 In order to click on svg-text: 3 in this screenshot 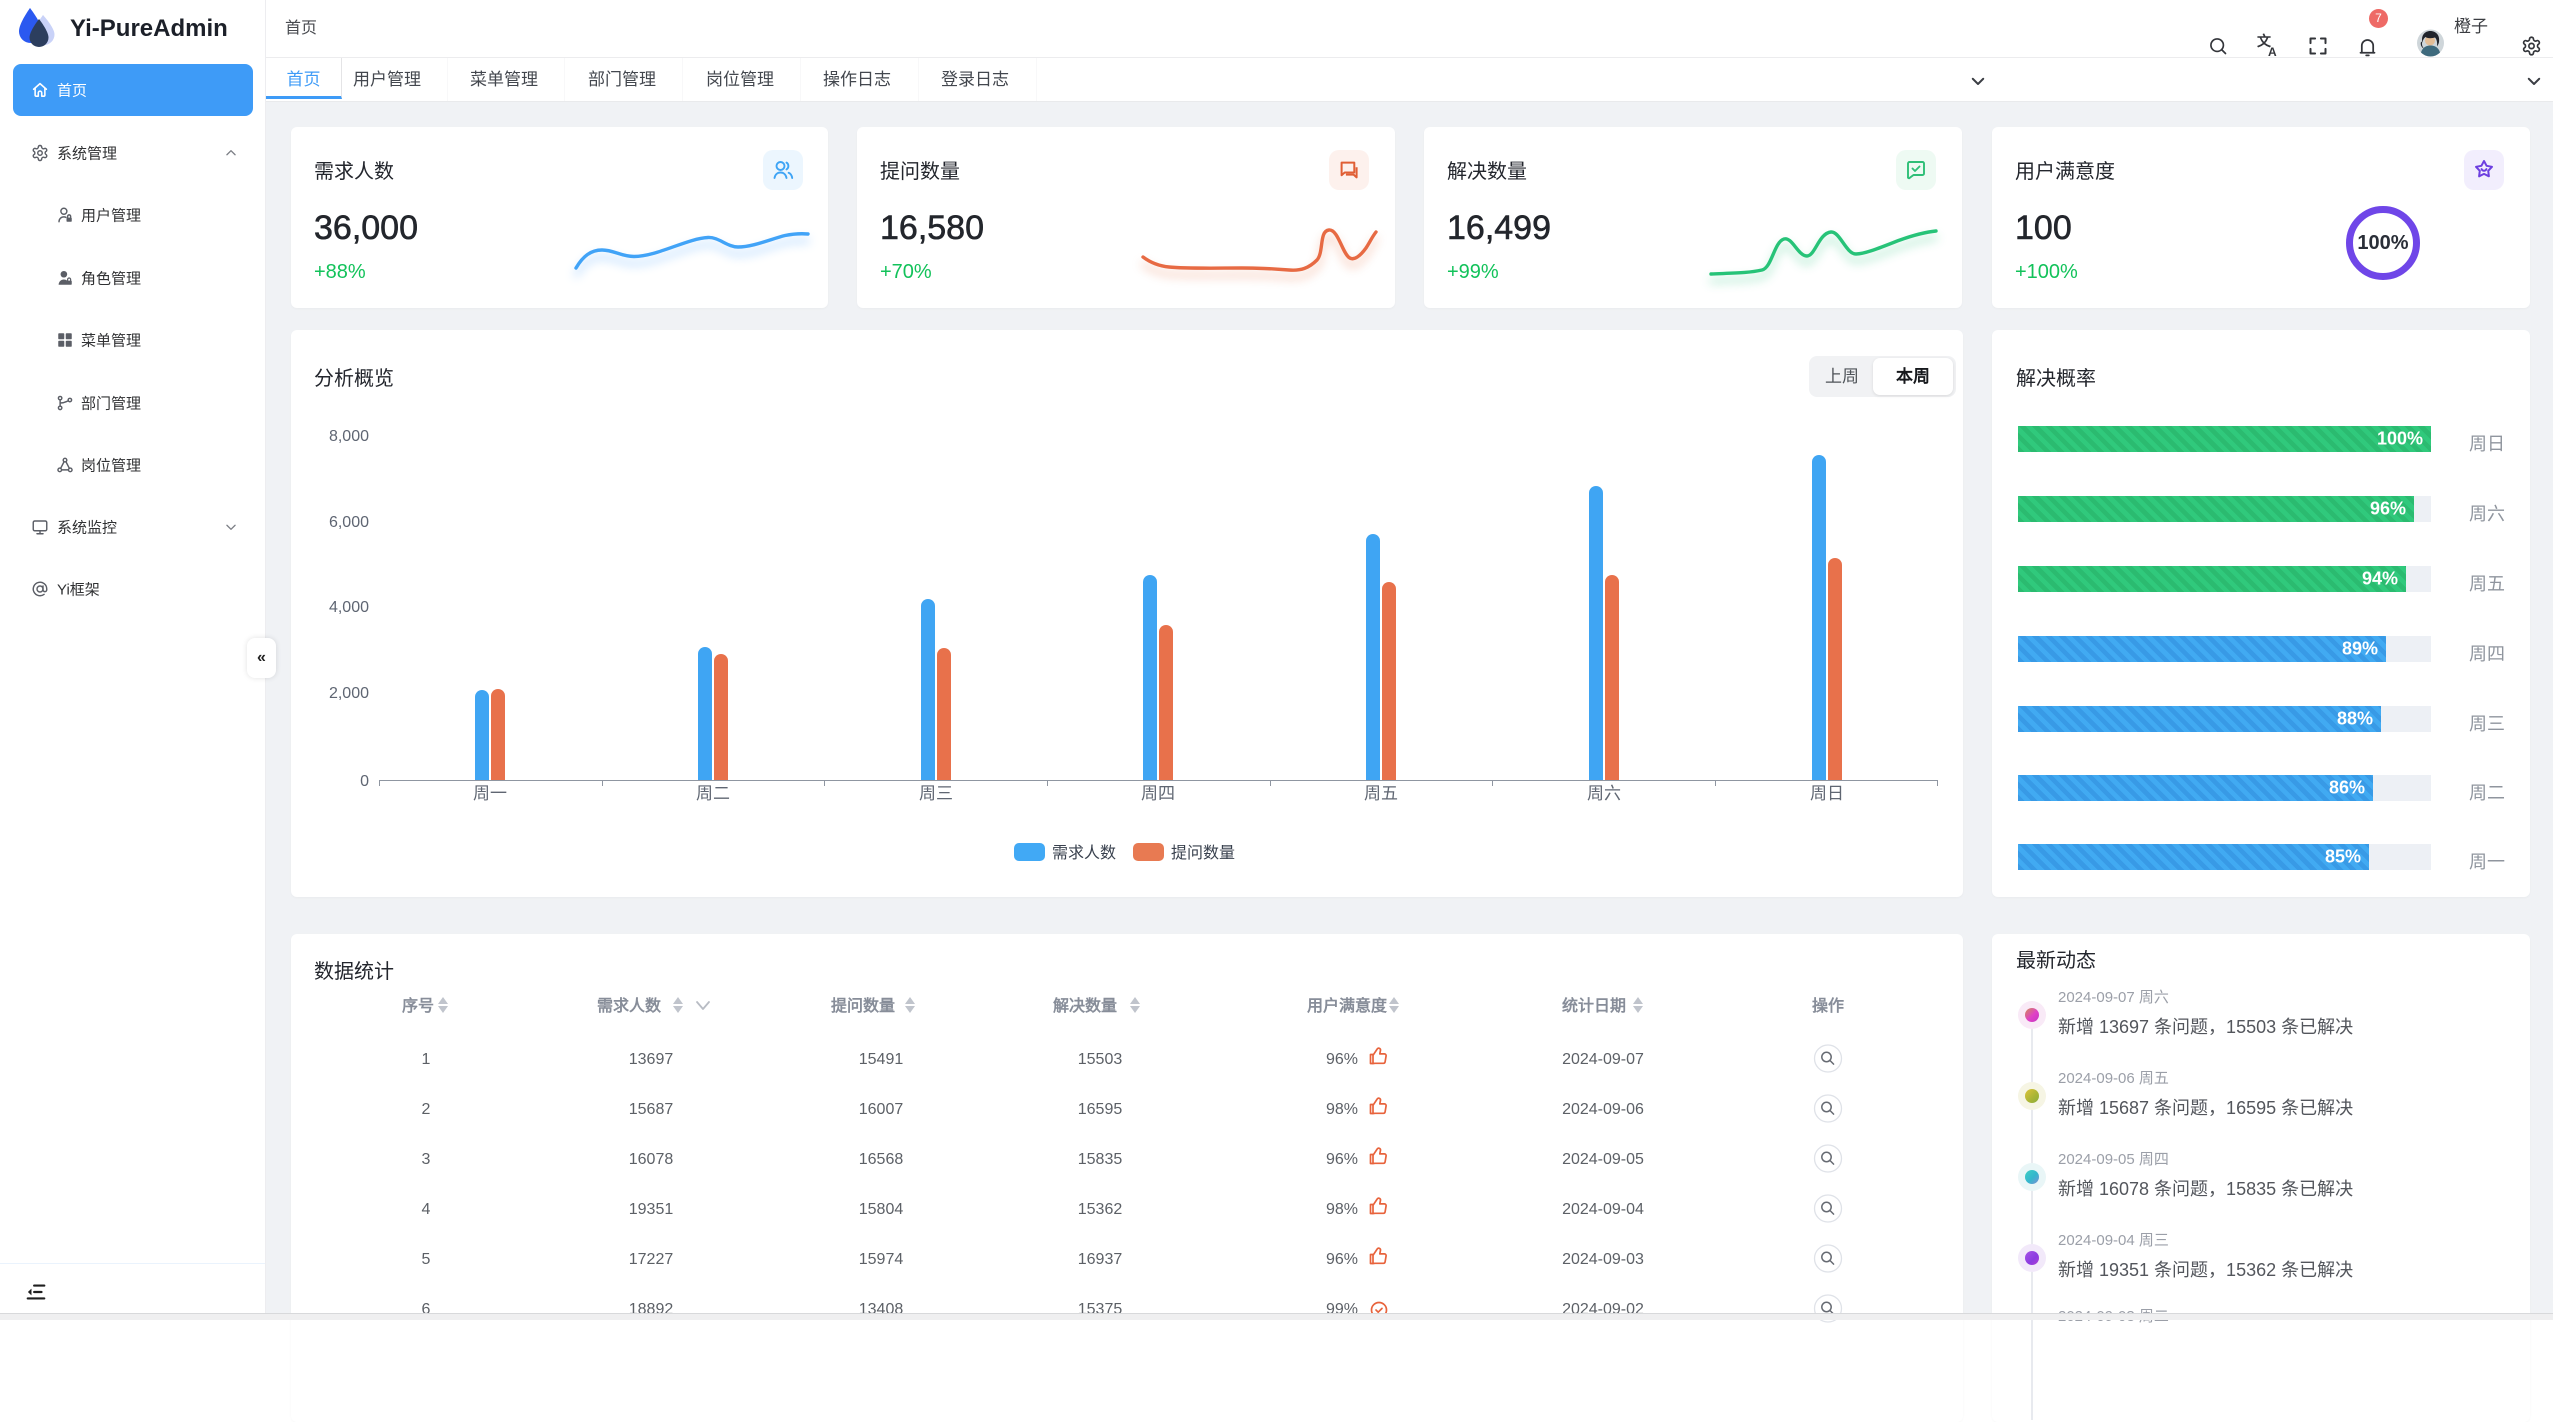, I will do `click(426, 1159)`.